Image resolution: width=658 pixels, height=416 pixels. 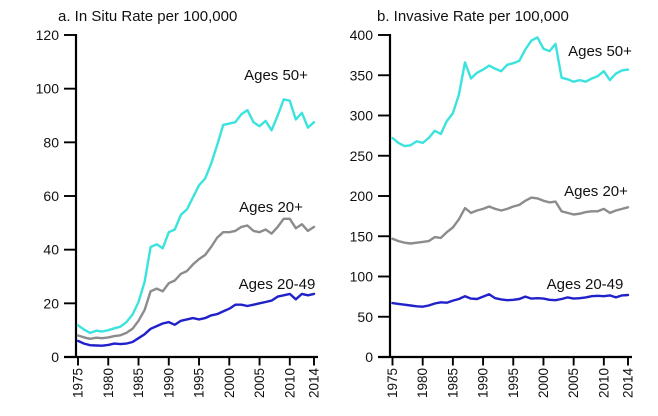 I want to click on panel-b-series-label-ages-20plus: Ages 20+, so click(x=596, y=191).